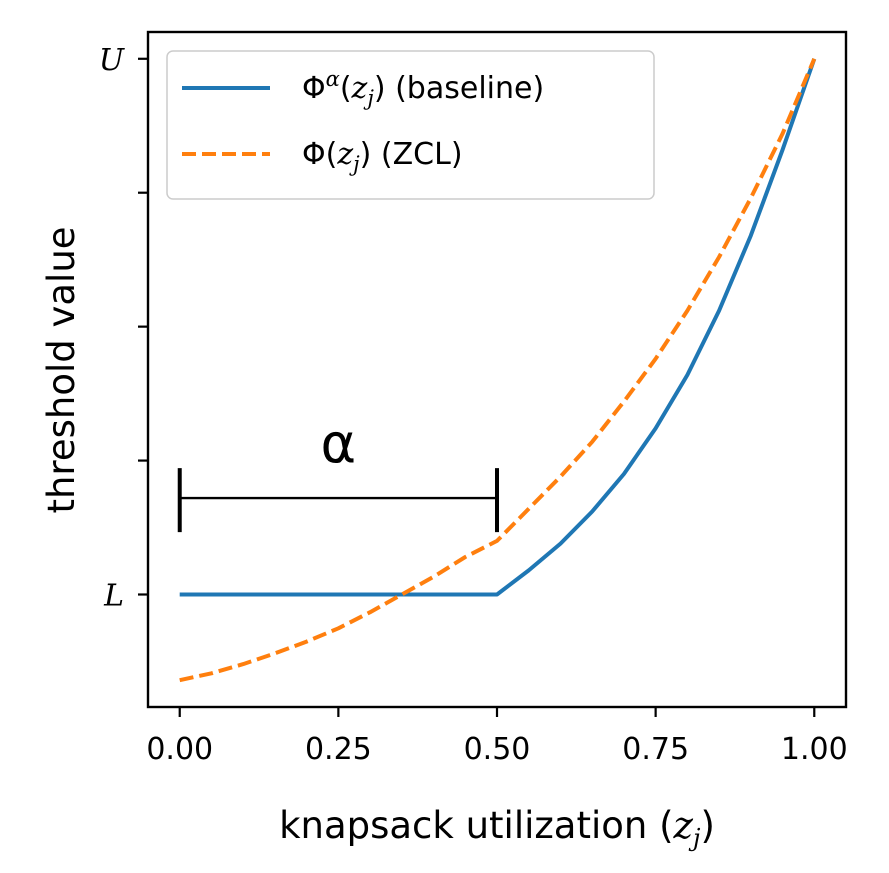 The height and width of the screenshot is (873, 889). Describe the element at coordinates (497, 828) in the screenshot. I see `x-axis-label: knapsack utilization (zj)` at that location.